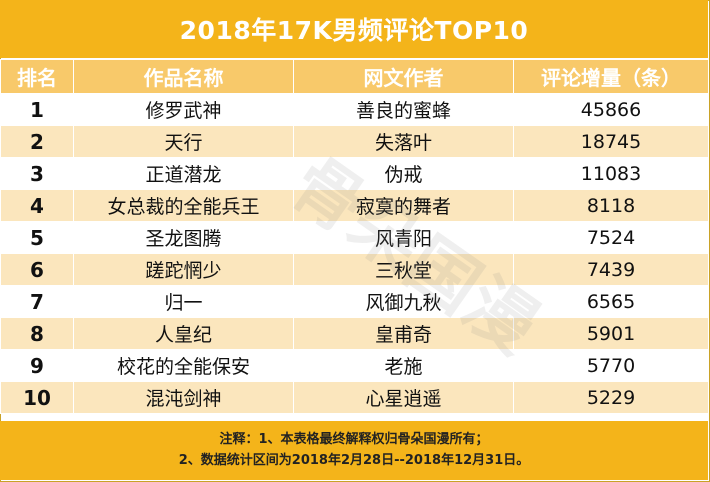 The height and width of the screenshot is (482, 710). What do you see at coordinates (183, 269) in the screenshot?
I see `work-cell: 蹉跎惘少` at bounding box center [183, 269].